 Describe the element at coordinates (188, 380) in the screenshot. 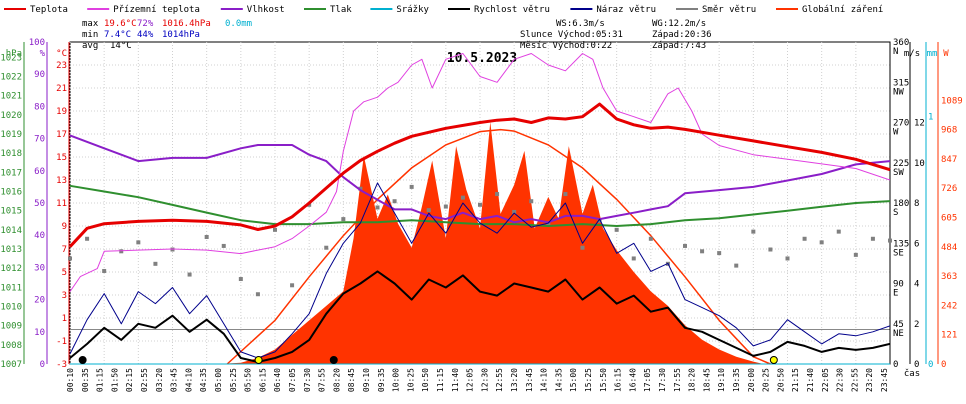

I see `axis-time-tick: 04:10` at that location.